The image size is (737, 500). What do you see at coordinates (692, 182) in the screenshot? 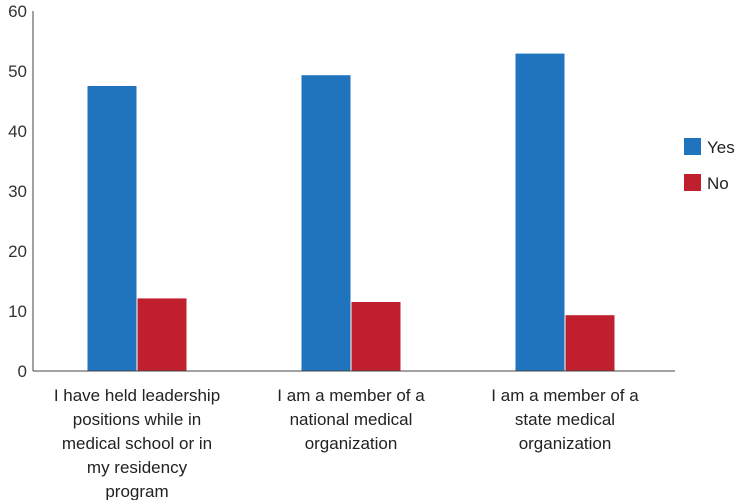
I see `legend-swatch-no` at bounding box center [692, 182].